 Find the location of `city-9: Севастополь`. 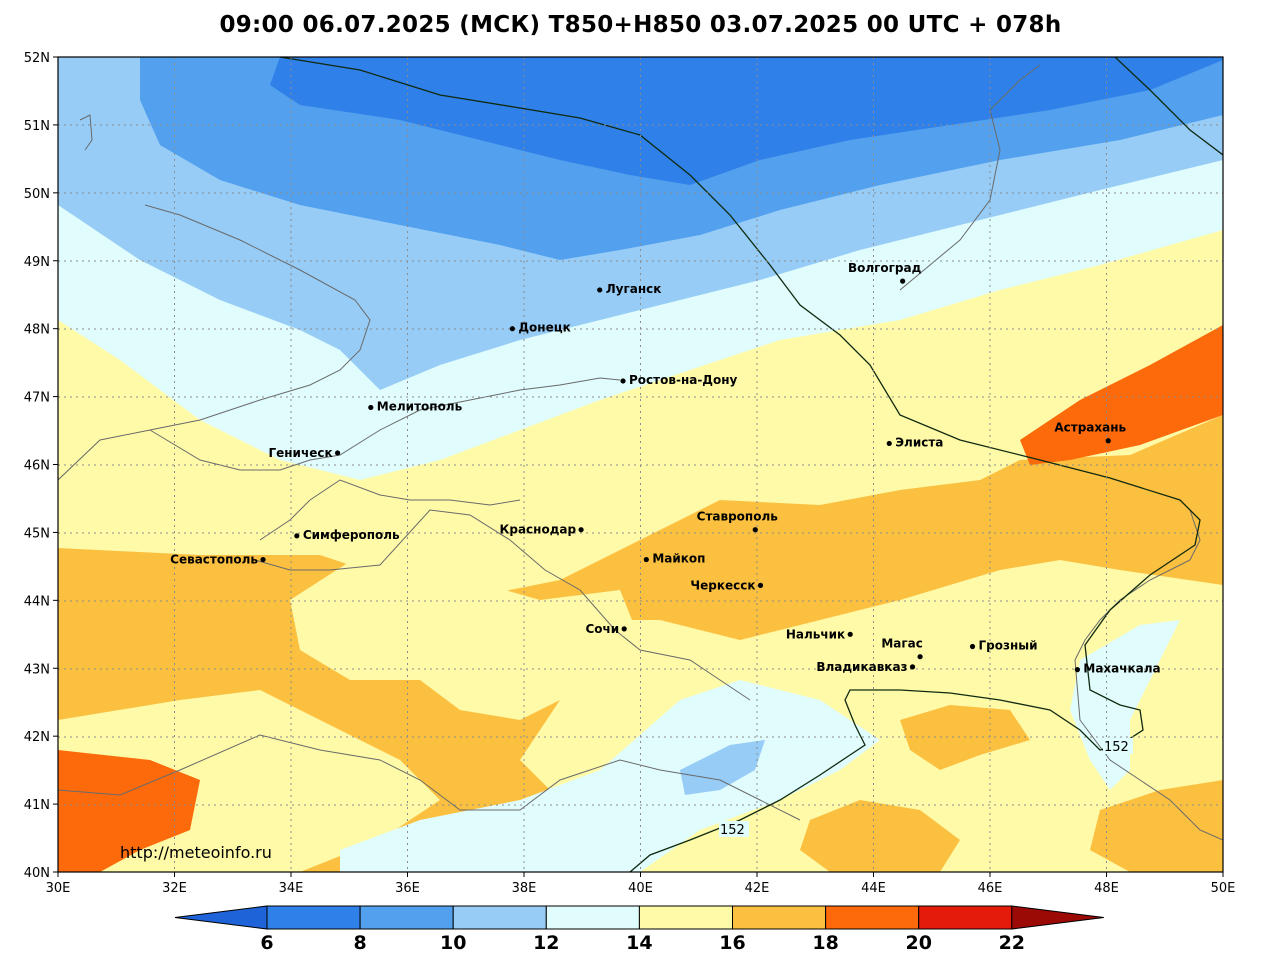

city-9: Севастополь is located at coordinates (218, 560).